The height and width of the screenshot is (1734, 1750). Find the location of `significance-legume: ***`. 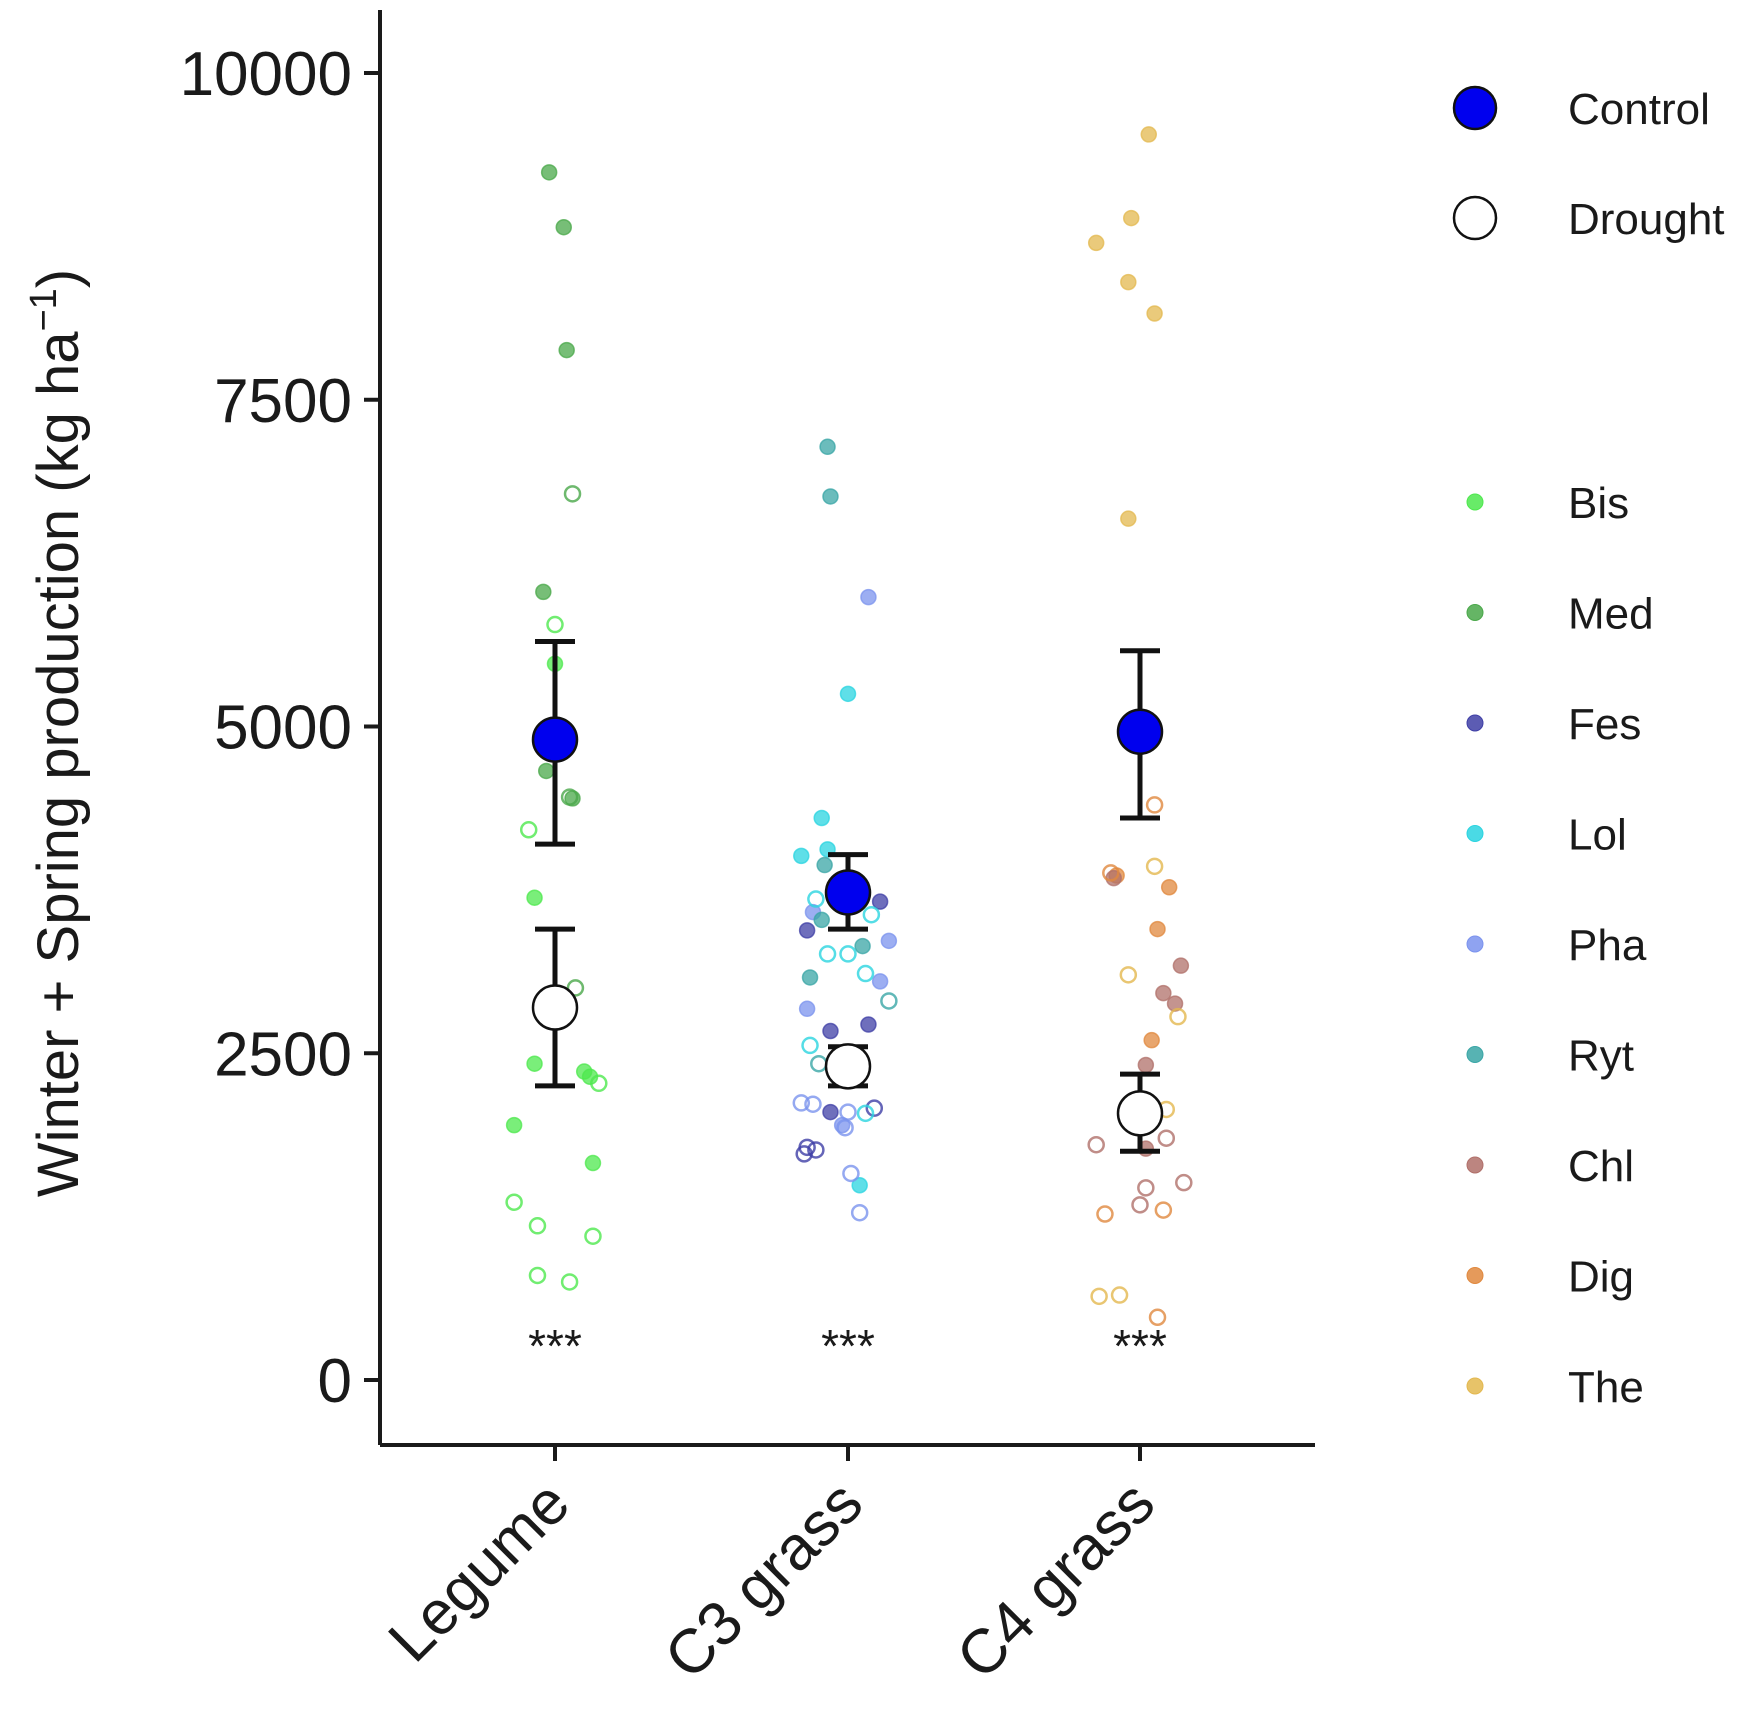

significance-legume: *** is located at coordinates (555, 1346).